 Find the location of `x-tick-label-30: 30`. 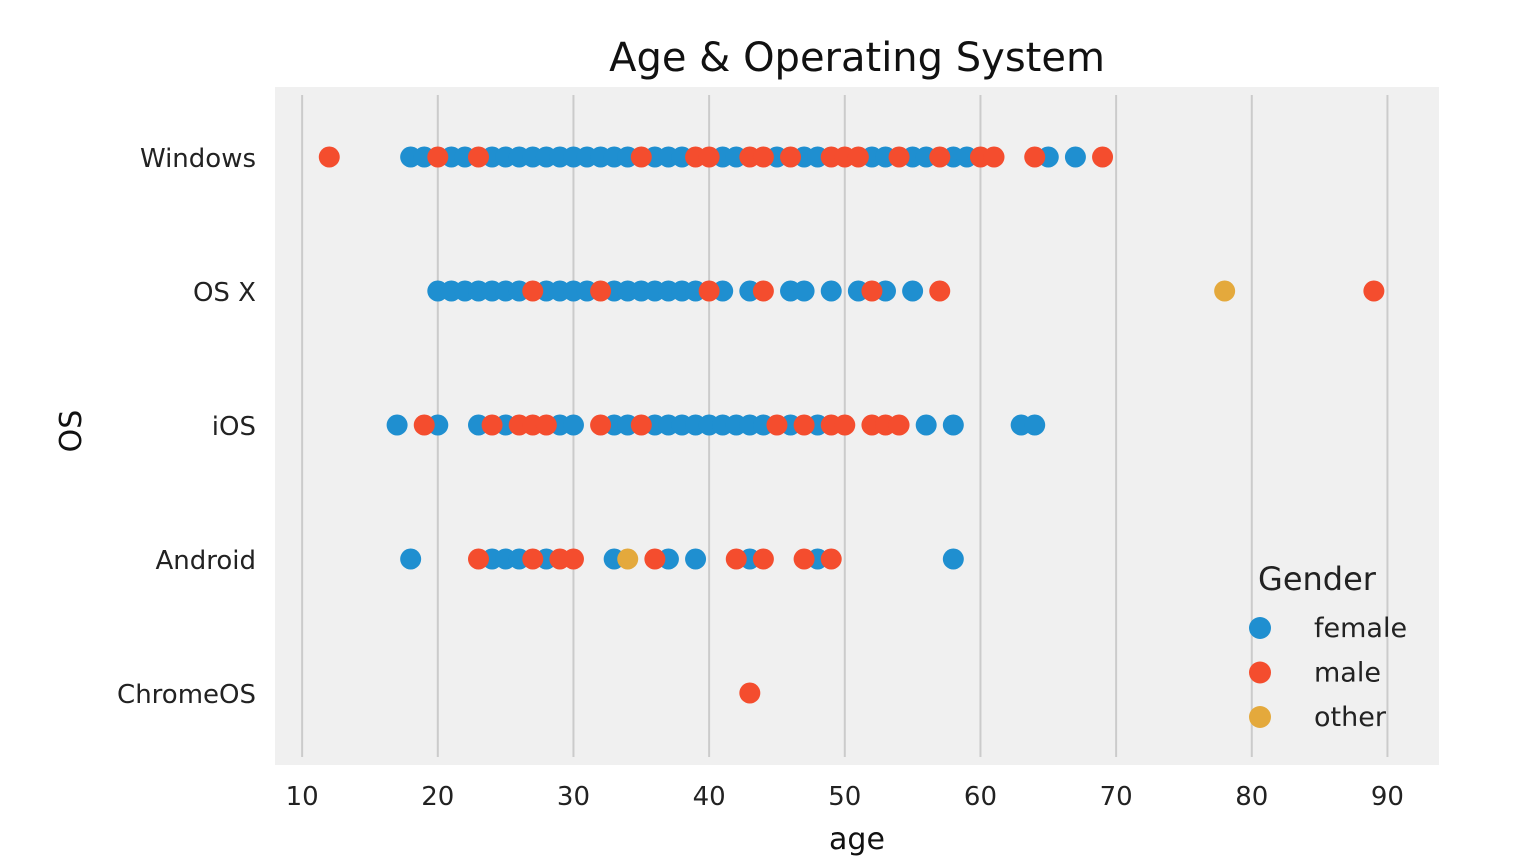

x-tick-label-30: 30 is located at coordinates (573, 797).